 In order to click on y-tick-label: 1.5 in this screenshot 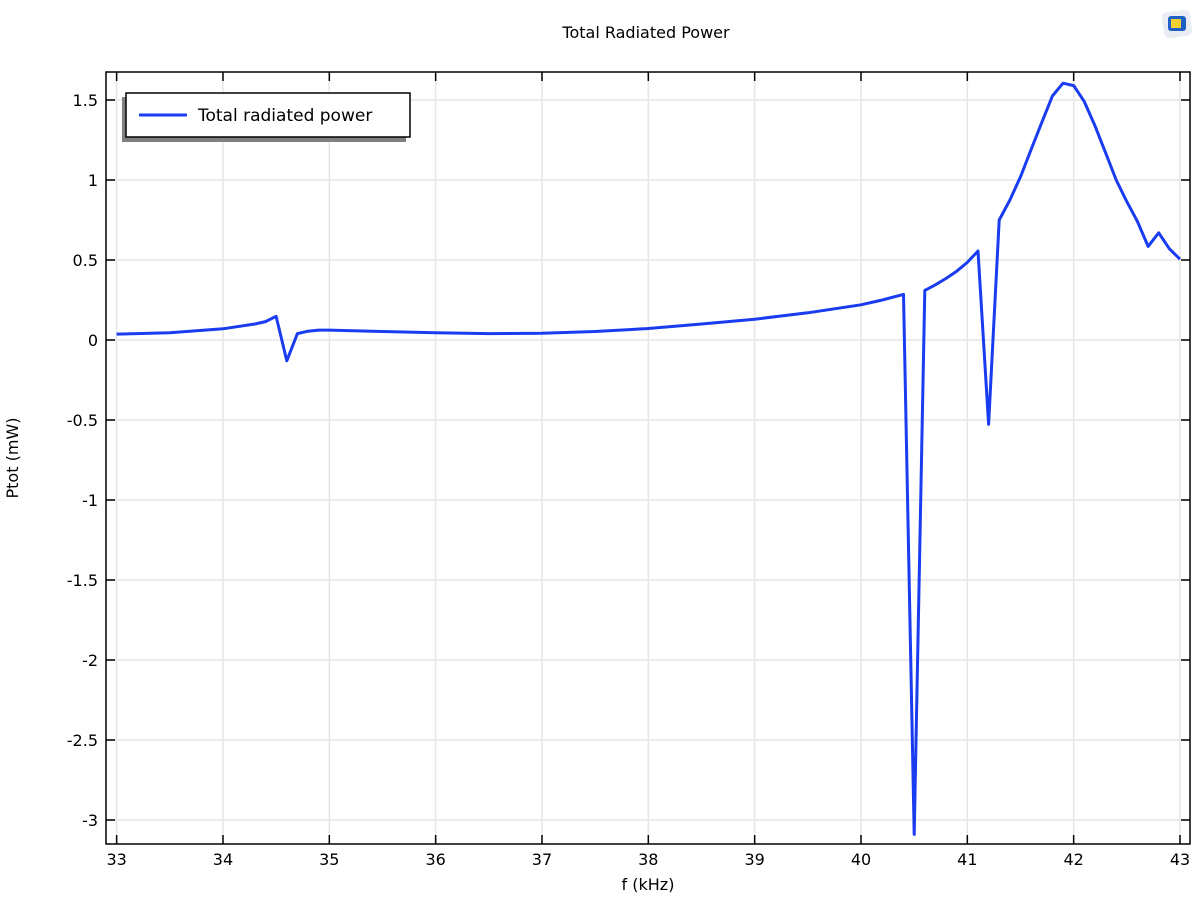, I will do `click(85, 100)`.